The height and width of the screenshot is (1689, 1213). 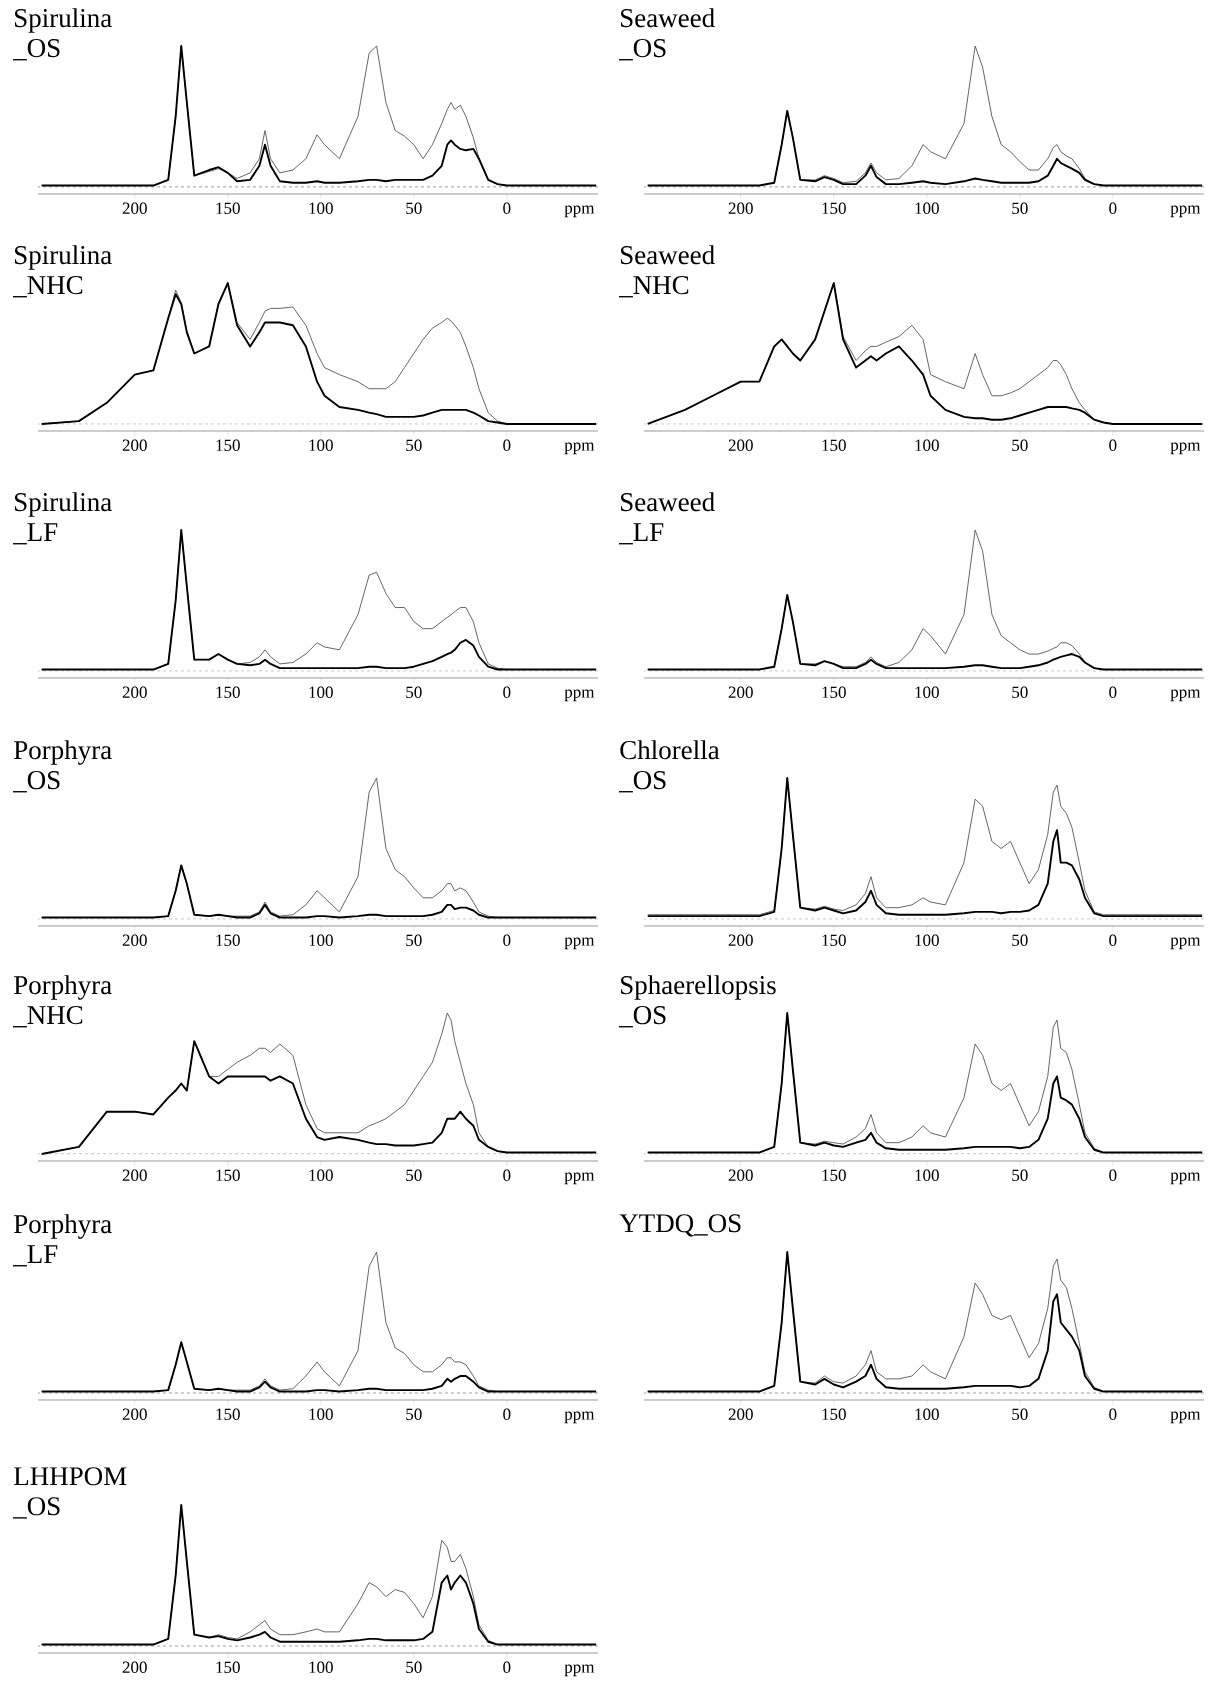 I want to click on chart-title: Seaweed _OS, so click(x=667, y=34).